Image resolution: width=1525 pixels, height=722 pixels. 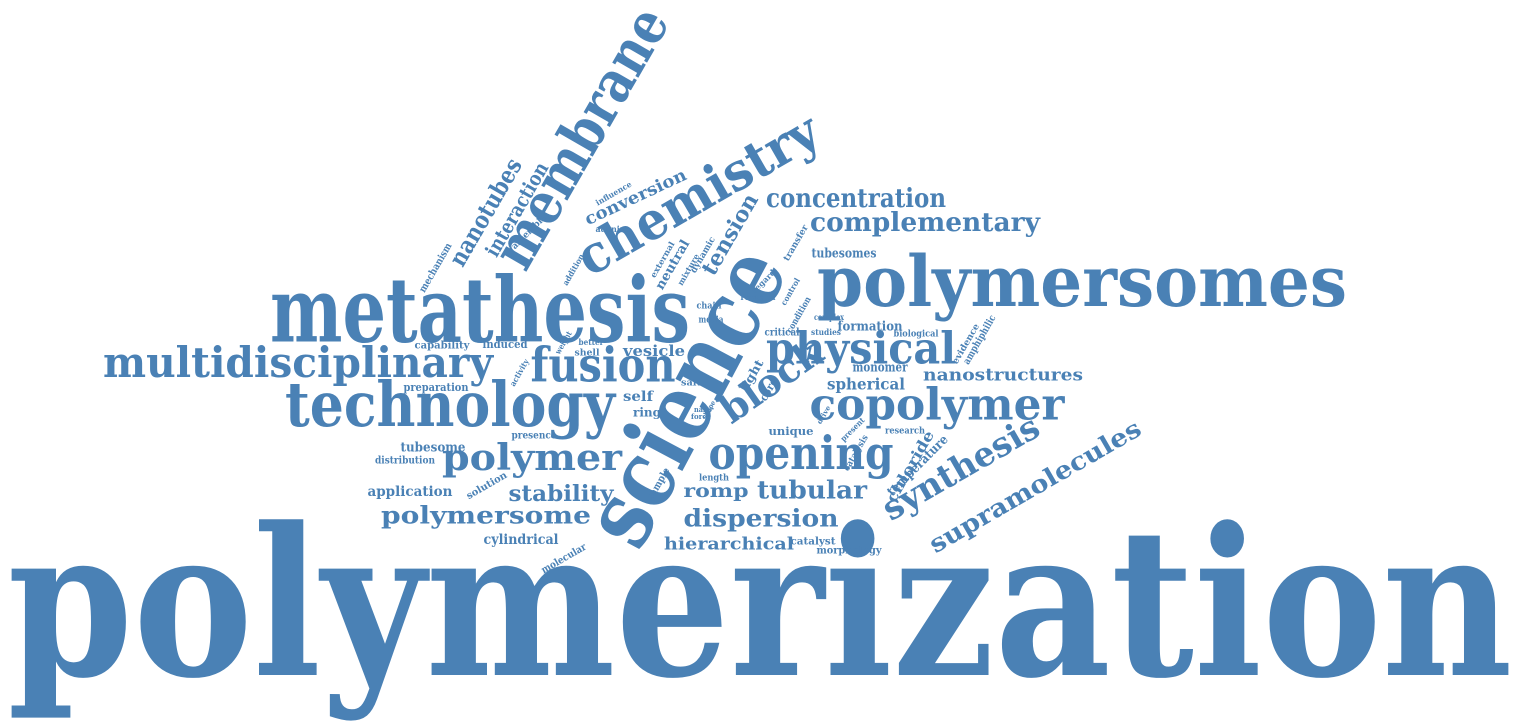 What do you see at coordinates (691, 384) in the screenshot?
I see `cloud-word-salt: salt` at bounding box center [691, 384].